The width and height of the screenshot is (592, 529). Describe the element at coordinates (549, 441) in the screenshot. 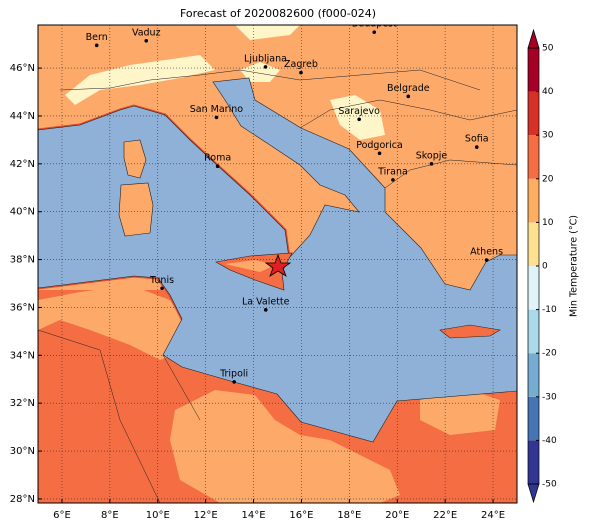

I see `colorbar-tick-label: -40` at that location.